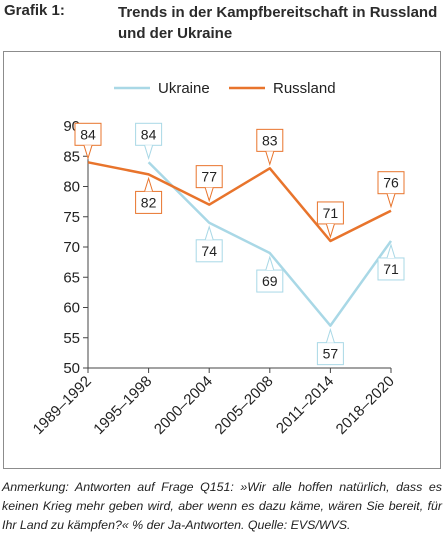 The width and height of the screenshot is (444, 535). What do you see at coordinates (209, 251) in the screenshot?
I see `data-label: 74` at bounding box center [209, 251].